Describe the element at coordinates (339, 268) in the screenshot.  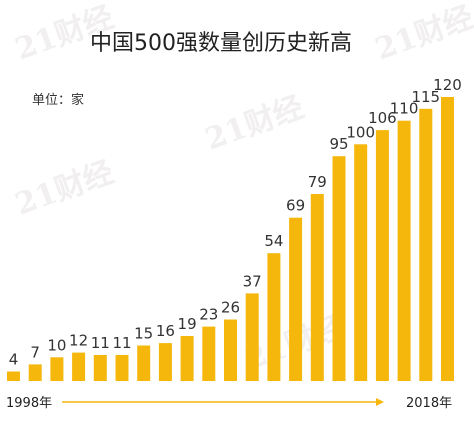
I see `bar-2013` at that location.